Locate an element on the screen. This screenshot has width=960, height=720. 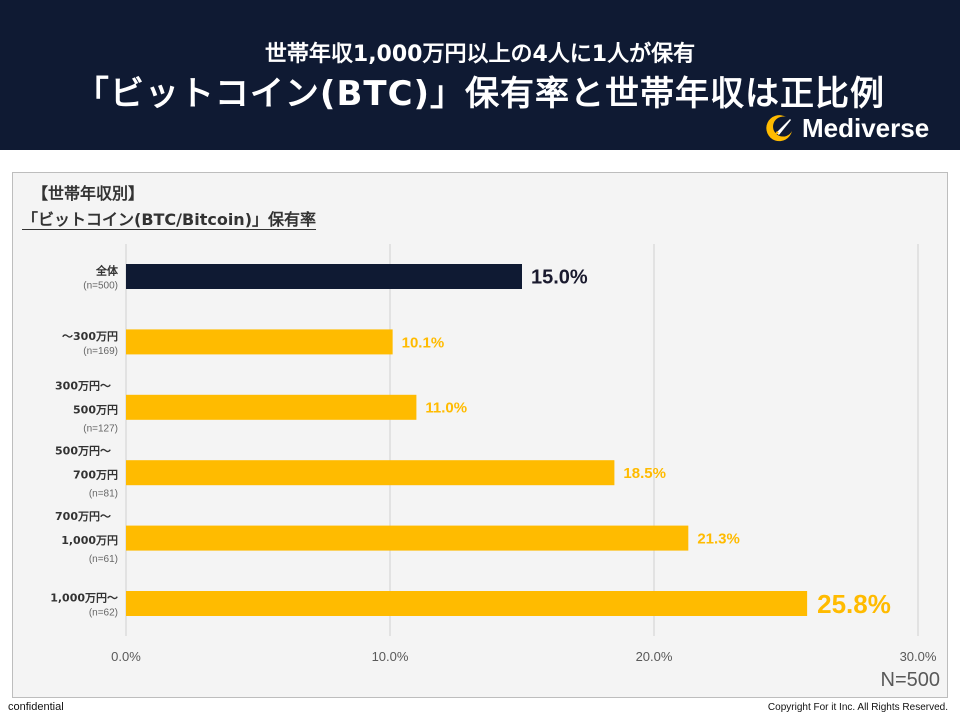
x-tick-label: 10.0% is located at coordinates (390, 656).